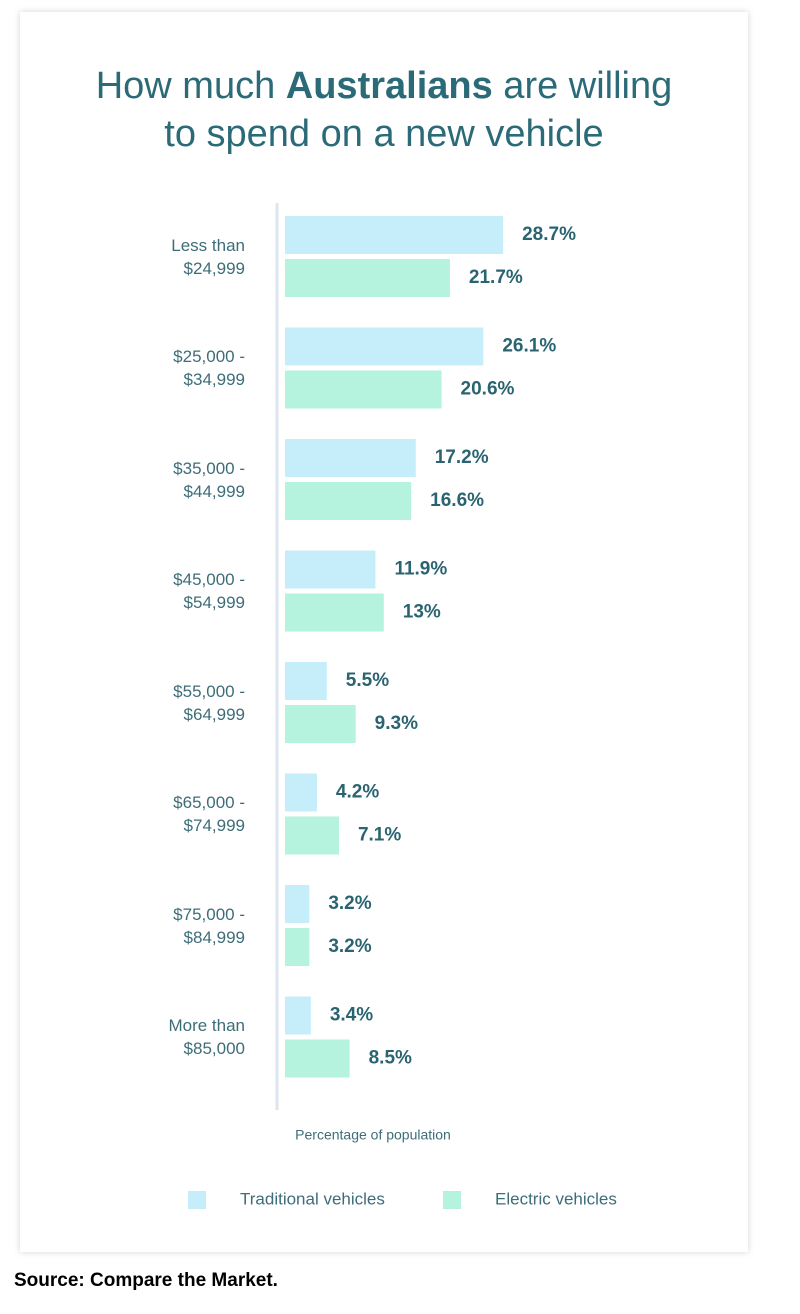  I want to click on value-label: 4.2%, so click(357, 792).